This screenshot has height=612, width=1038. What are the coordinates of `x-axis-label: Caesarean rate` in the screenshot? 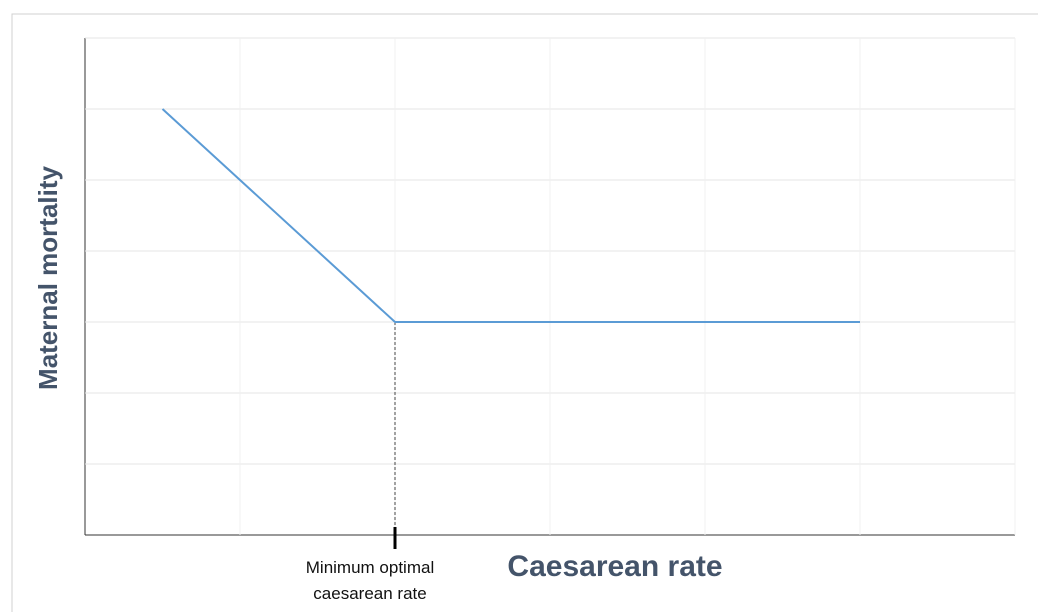 It's located at (614, 566).